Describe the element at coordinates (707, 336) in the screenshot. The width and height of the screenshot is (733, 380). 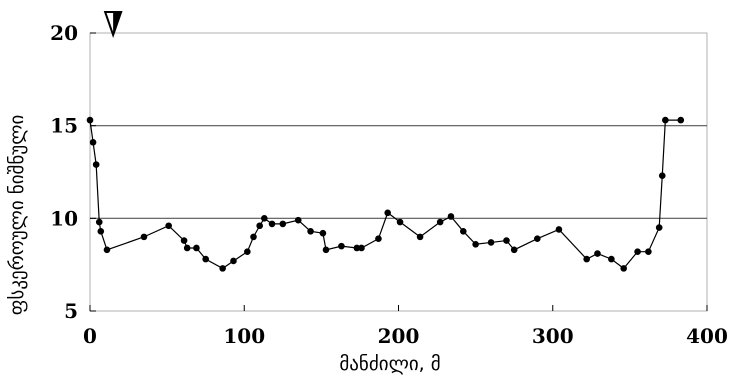
I see `x-tick-label: 400` at that location.